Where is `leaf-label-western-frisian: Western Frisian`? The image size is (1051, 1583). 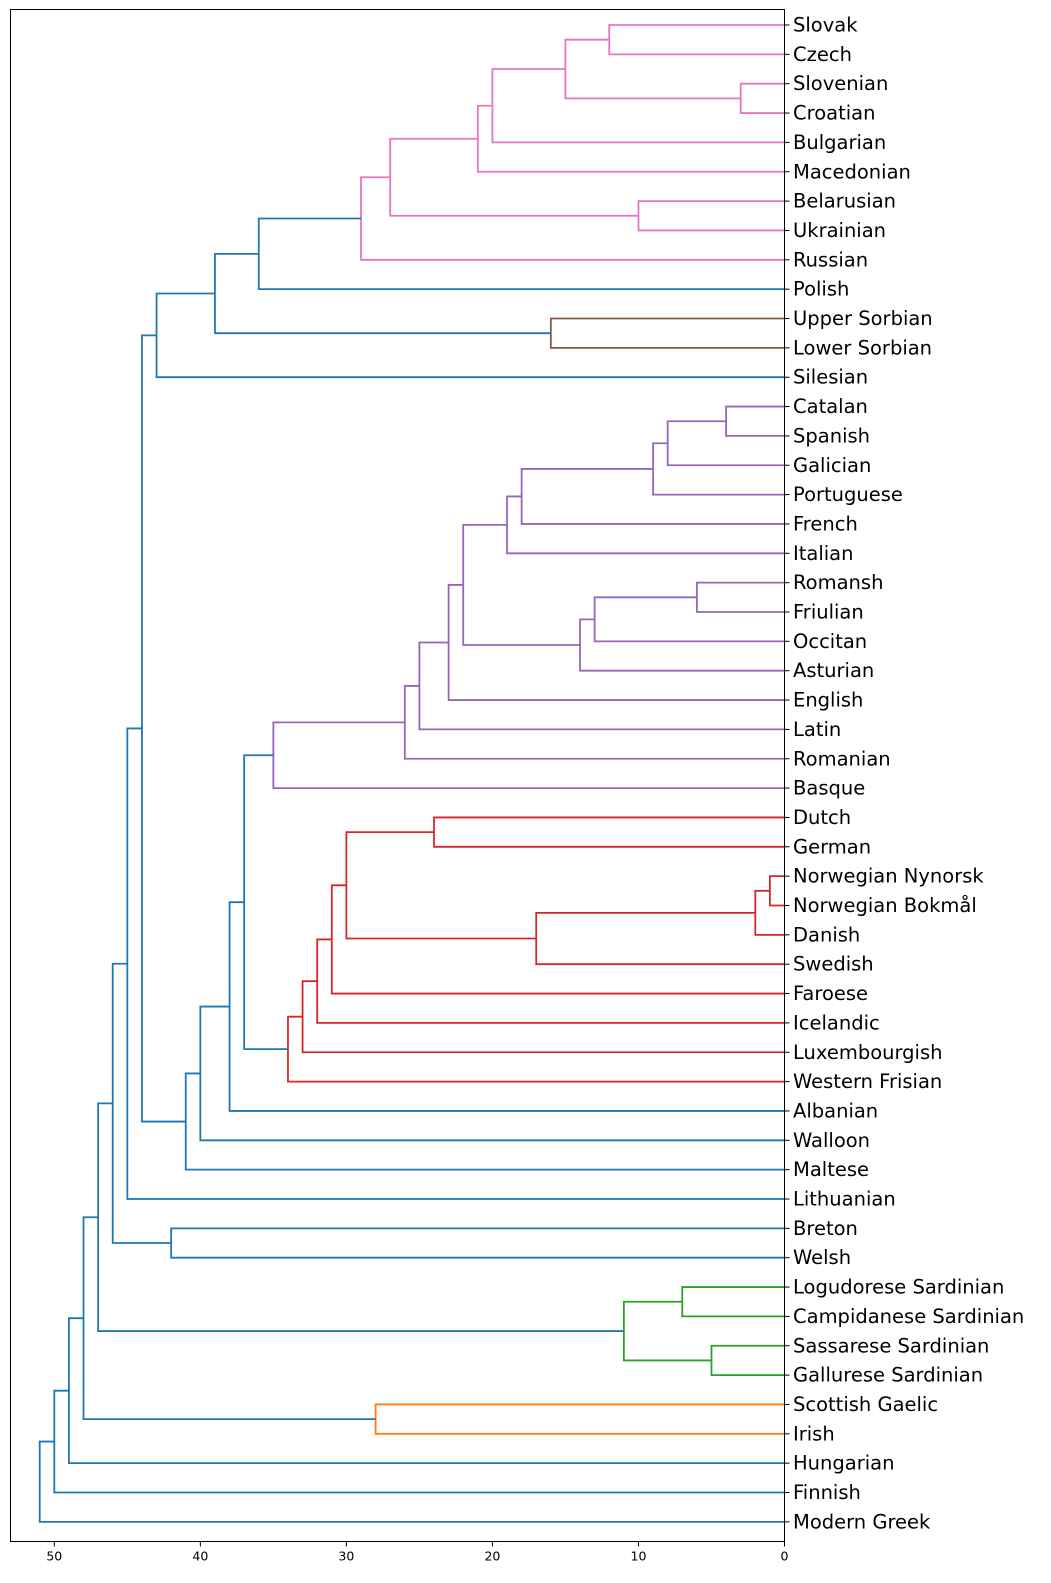 leaf-label-western-frisian: Western Frisian is located at coordinates (867, 1081).